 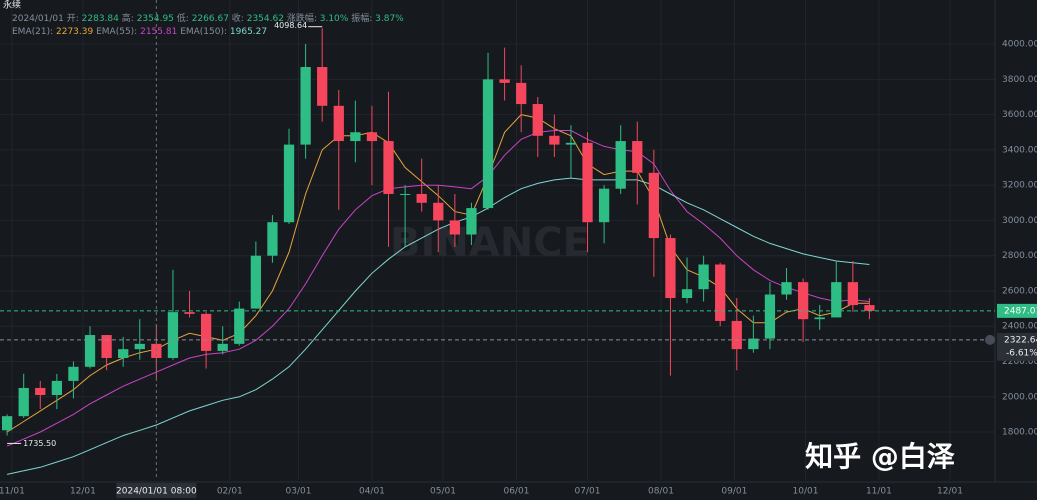 What do you see at coordinates (248, 32) in the screenshot?
I see `legend-value: 1965.27` at bounding box center [248, 32].